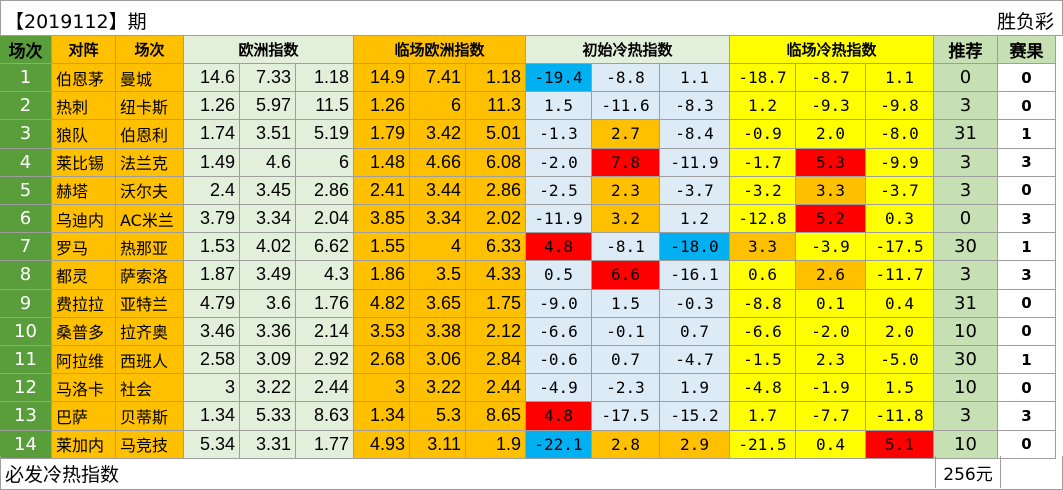  I want to click on footer-bar: 必发冷热指数 256元, so click(531, 473).